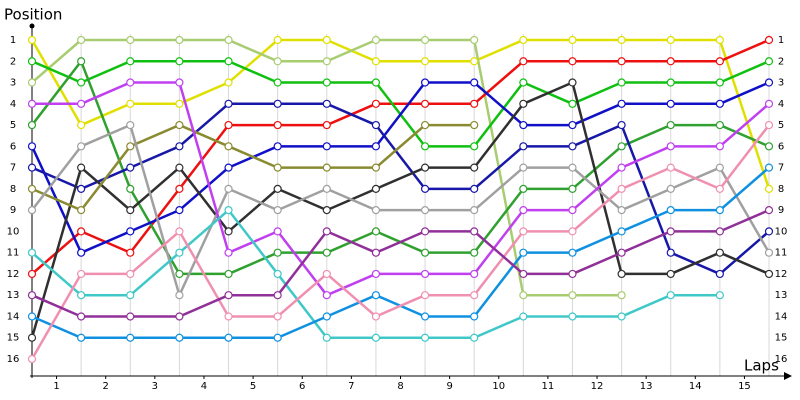 This screenshot has height=400, width=800. Describe the element at coordinates (13, 210) in the screenshot. I see `y-tick-label: 9` at that location.